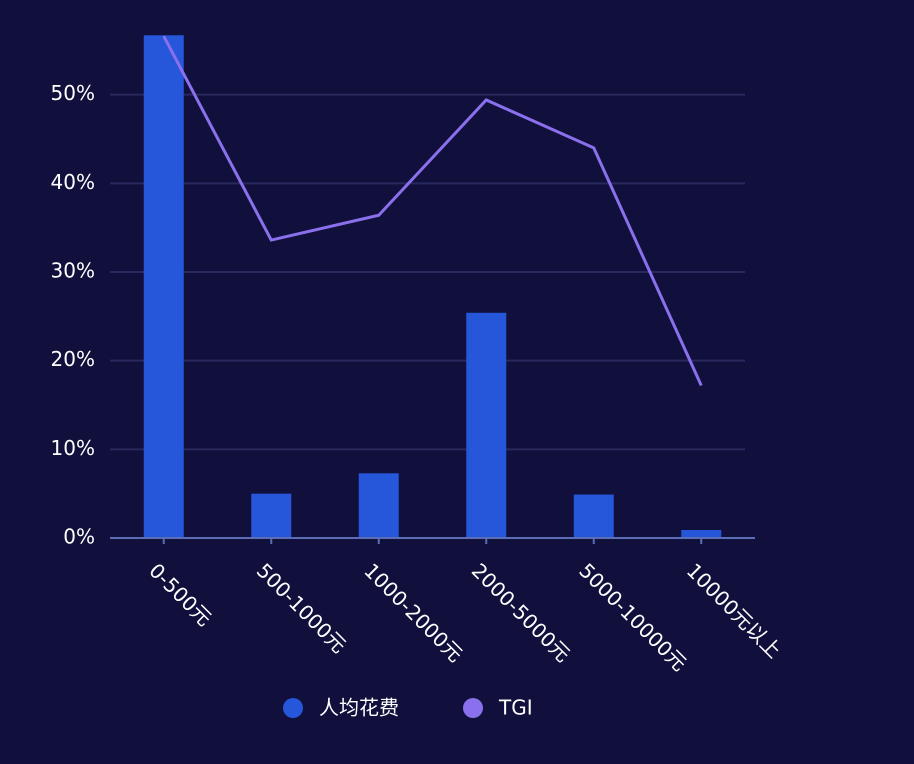 This screenshot has height=764, width=914. I want to click on x-tick-label: 2000-5000元, so click(521, 612).